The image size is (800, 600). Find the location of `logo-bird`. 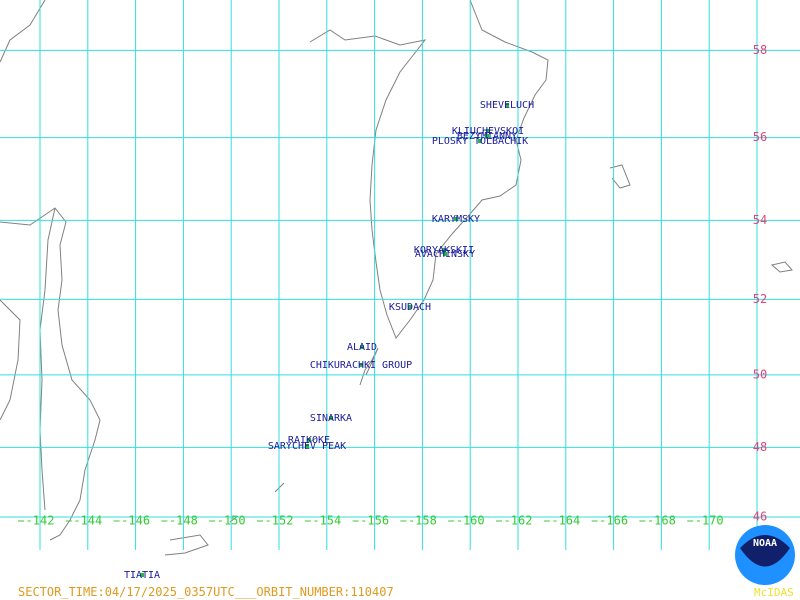

logo-bird is located at coordinates (765, 551).